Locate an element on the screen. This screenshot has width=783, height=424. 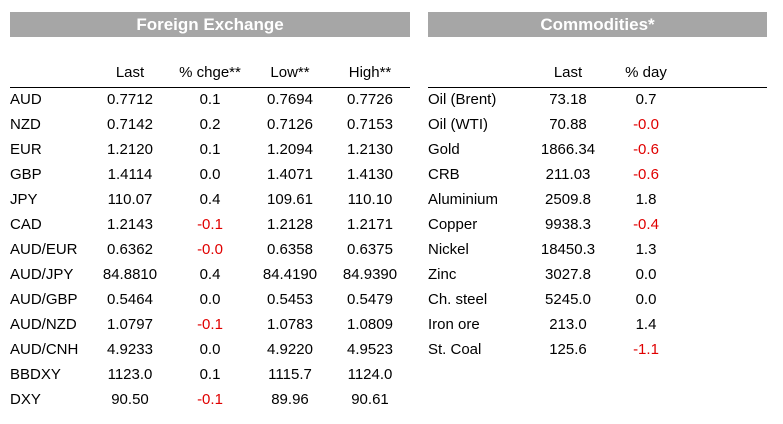
fx-last-cell: 4.9233 is located at coordinates (130, 349).